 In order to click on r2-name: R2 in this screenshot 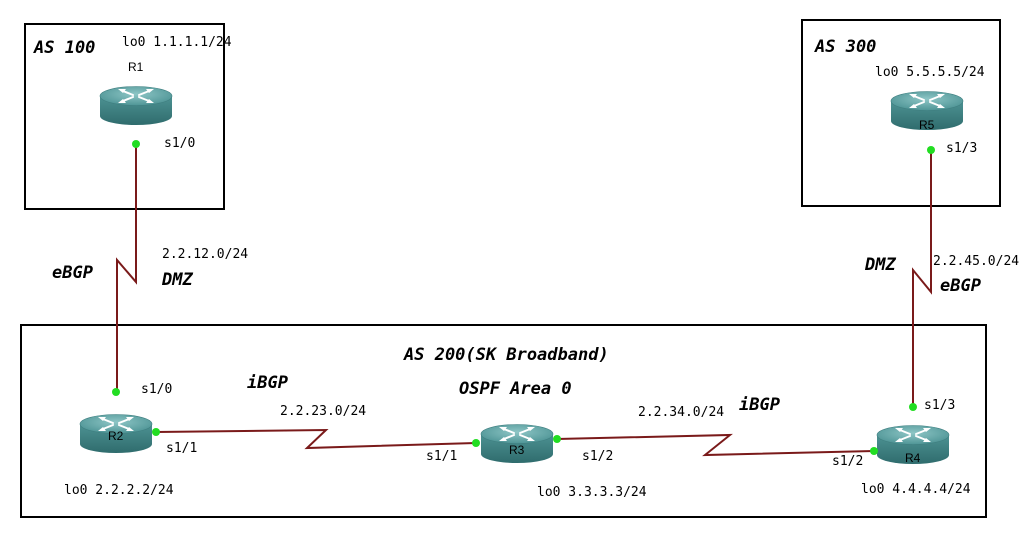, I will do `click(116, 436)`.